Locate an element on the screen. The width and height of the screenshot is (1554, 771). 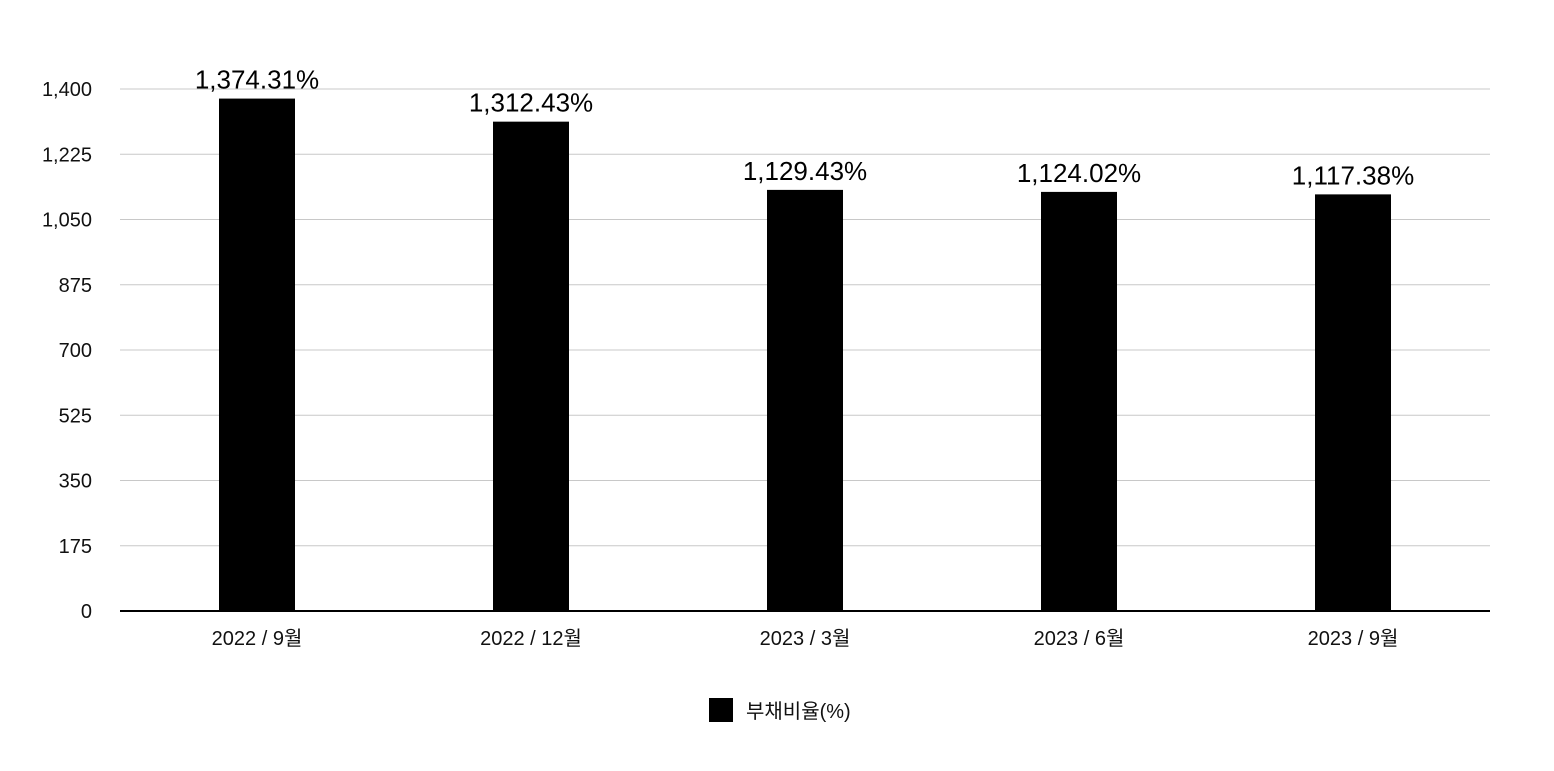
x-tick-label: 2023 / 9월 is located at coordinates (1353, 638).